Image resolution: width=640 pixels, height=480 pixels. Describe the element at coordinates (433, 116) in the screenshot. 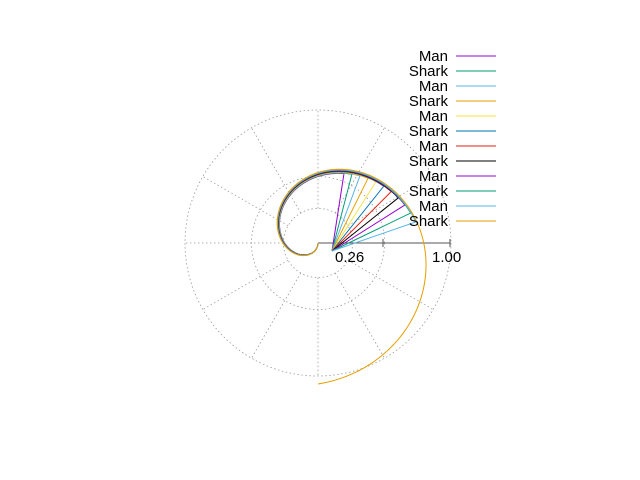

I see `legend-label-4: Man` at that location.